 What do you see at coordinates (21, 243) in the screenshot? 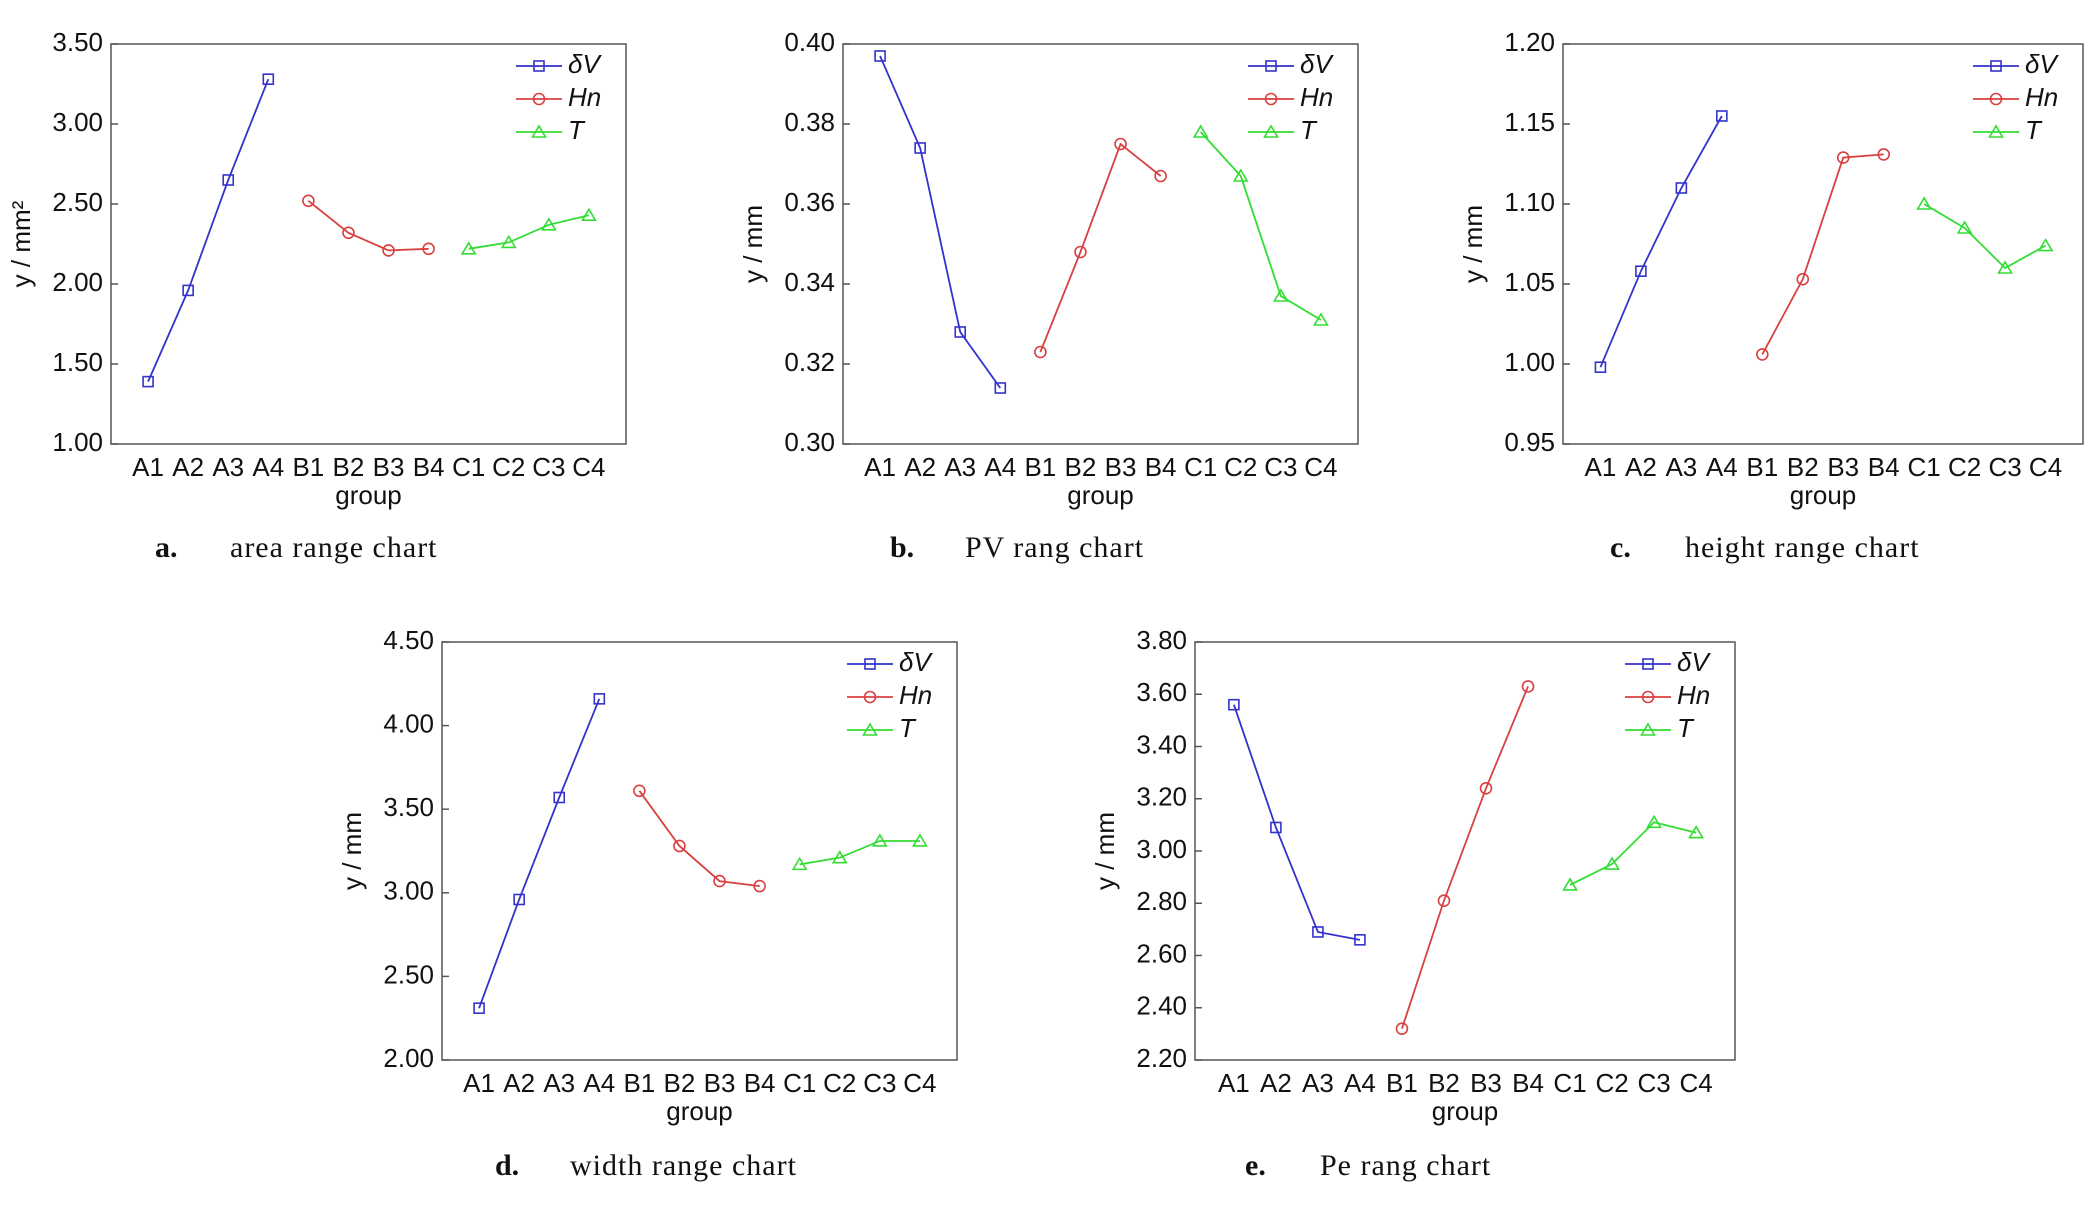
I see `y-axis-label: y / mm²` at bounding box center [21, 243].